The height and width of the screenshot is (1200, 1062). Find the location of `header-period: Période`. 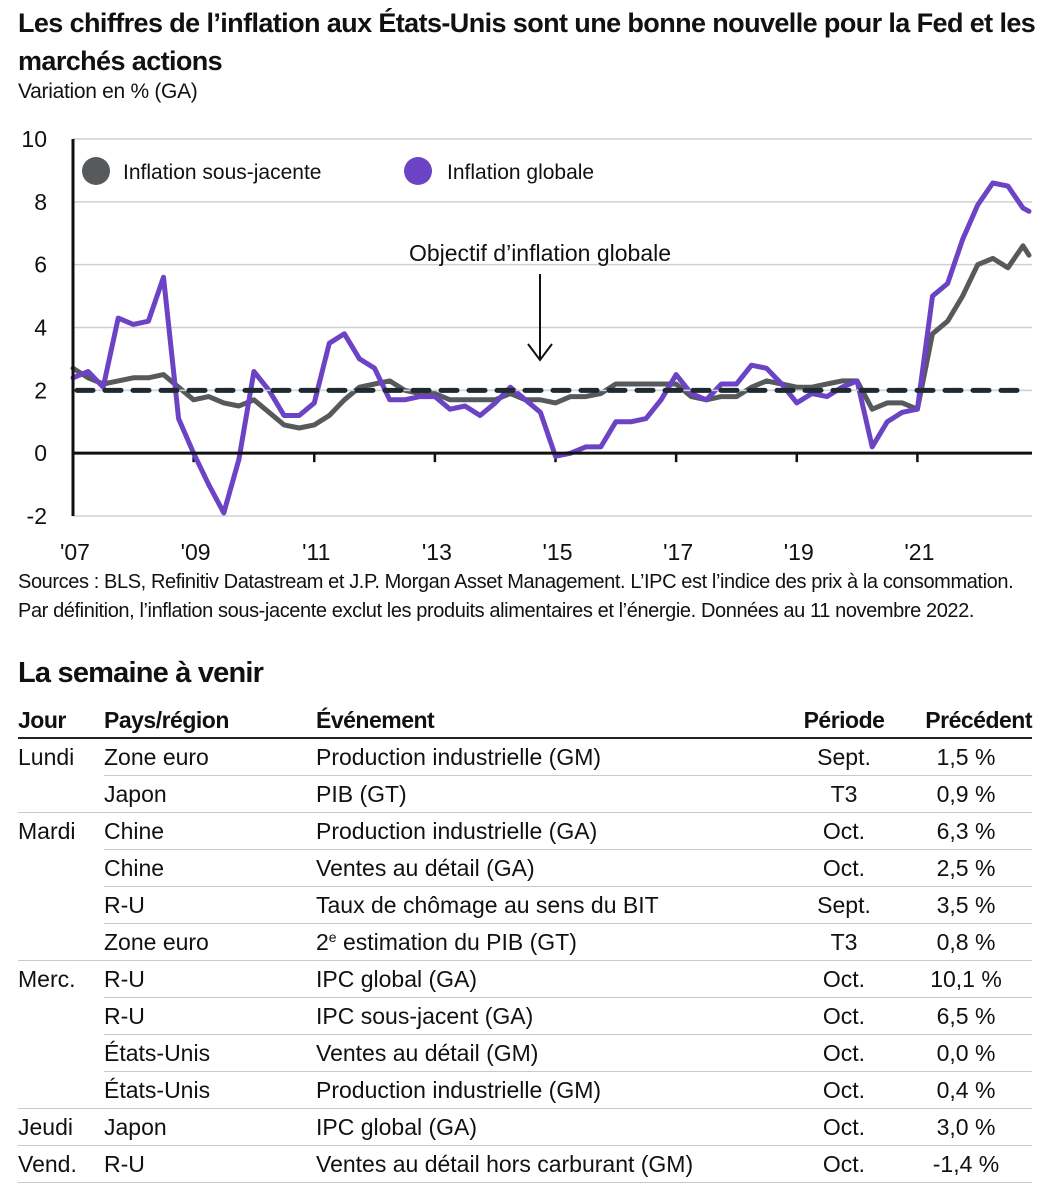

header-period: Période is located at coordinates (844, 720).